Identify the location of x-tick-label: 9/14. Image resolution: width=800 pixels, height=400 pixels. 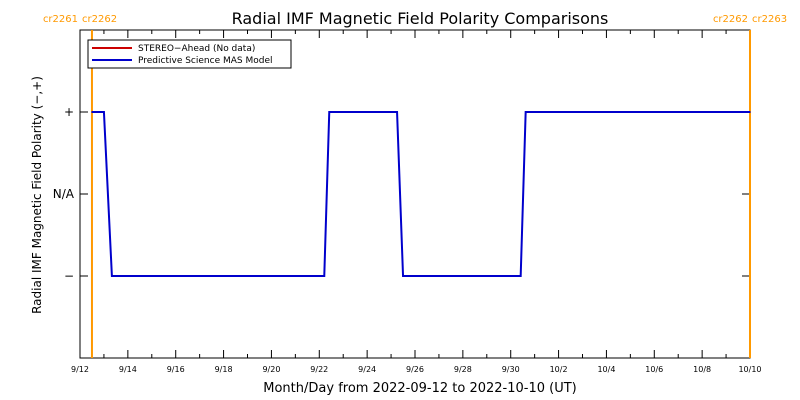
(128, 369).